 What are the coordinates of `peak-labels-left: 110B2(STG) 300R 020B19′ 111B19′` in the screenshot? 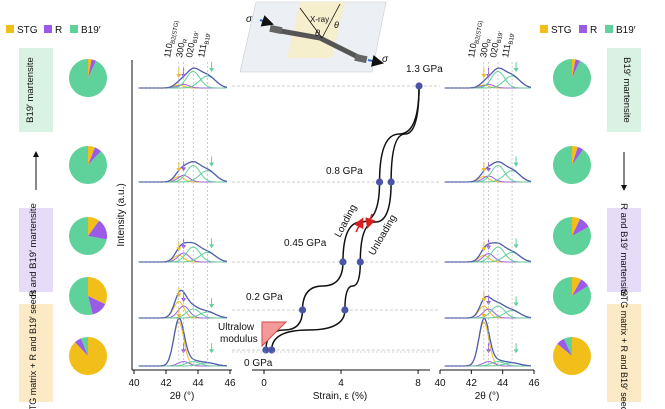 It's located at (187, 39).